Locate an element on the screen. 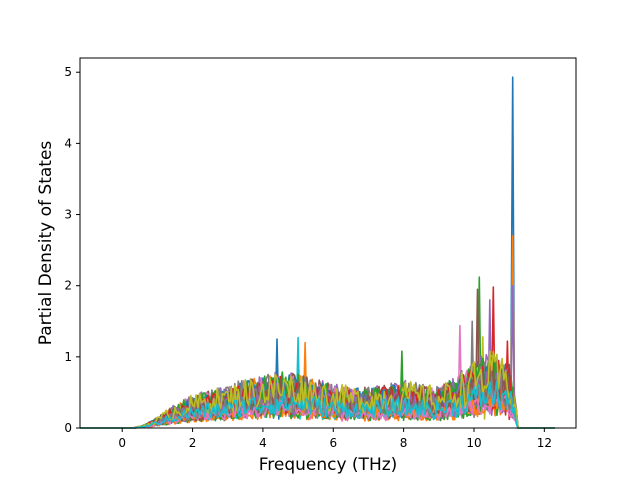  x-axis-ticks: 0 2 4 6 8 10 12 is located at coordinates (335, 439).